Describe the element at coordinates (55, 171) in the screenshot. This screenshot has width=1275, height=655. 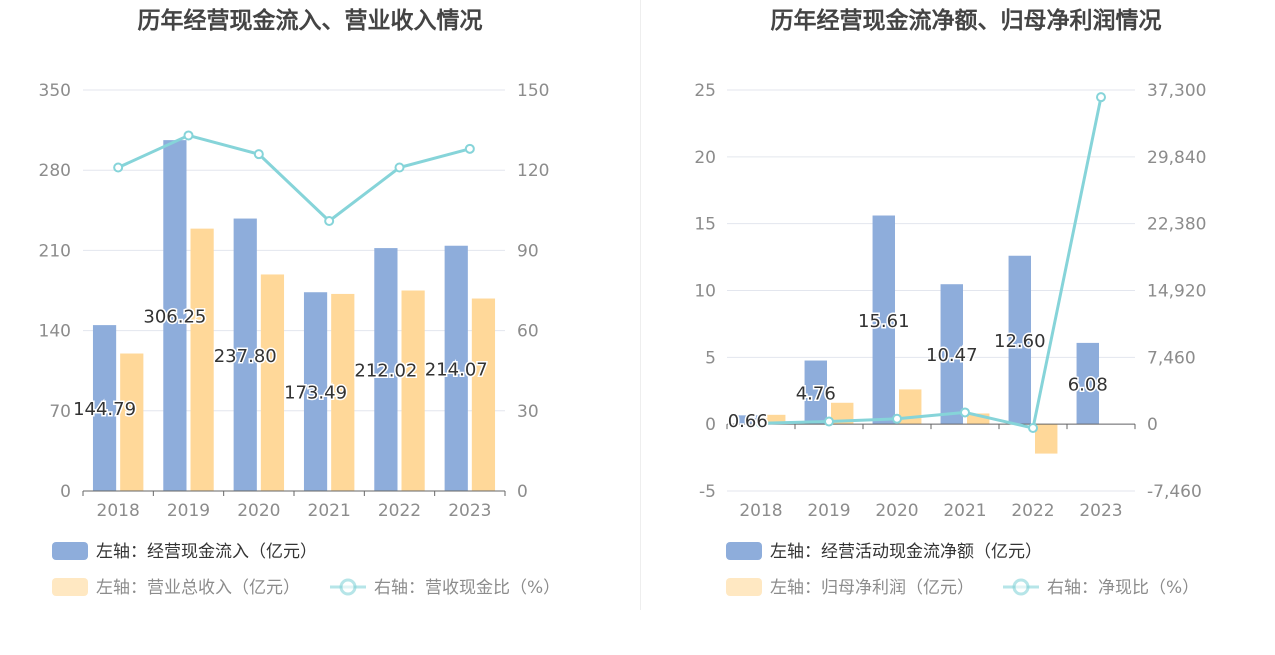
I see `left-axis-tick-label: 280` at that location.